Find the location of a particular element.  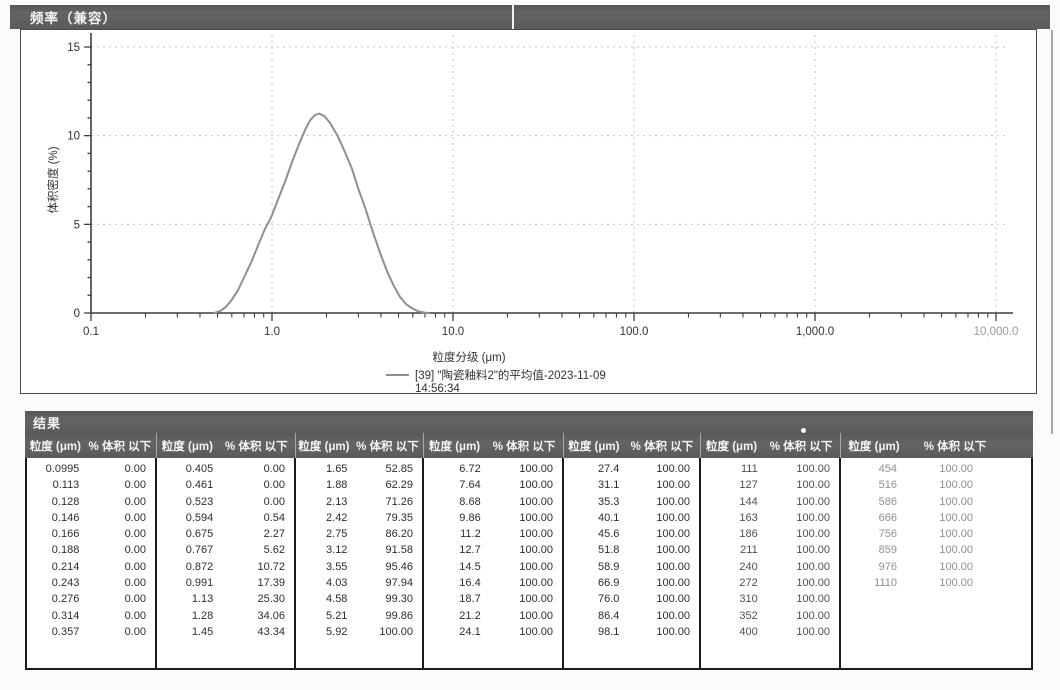

table-row: 0.405 0.00 is located at coordinates (225, 469).